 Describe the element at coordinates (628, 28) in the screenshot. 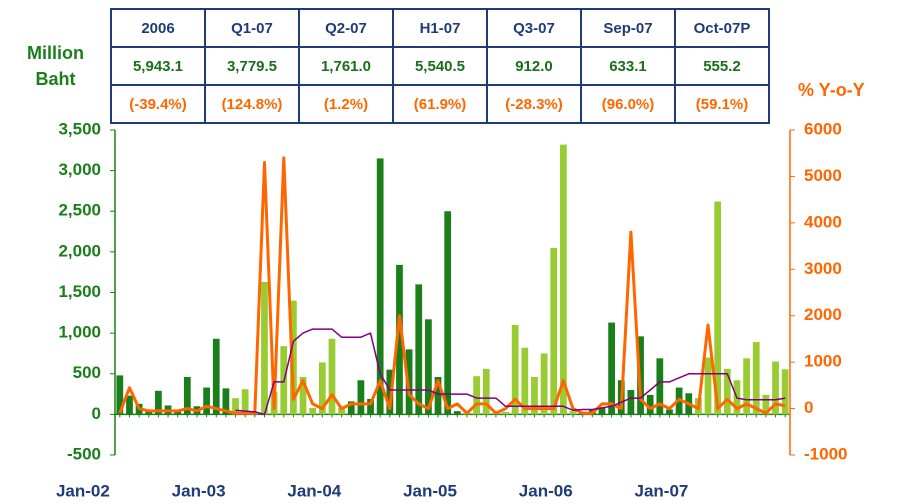

I see `table-cell: Sep-07` at that location.